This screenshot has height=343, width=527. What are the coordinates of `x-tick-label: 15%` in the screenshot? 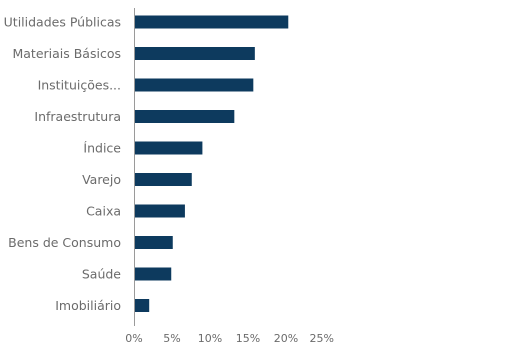 It's located at (248, 337).